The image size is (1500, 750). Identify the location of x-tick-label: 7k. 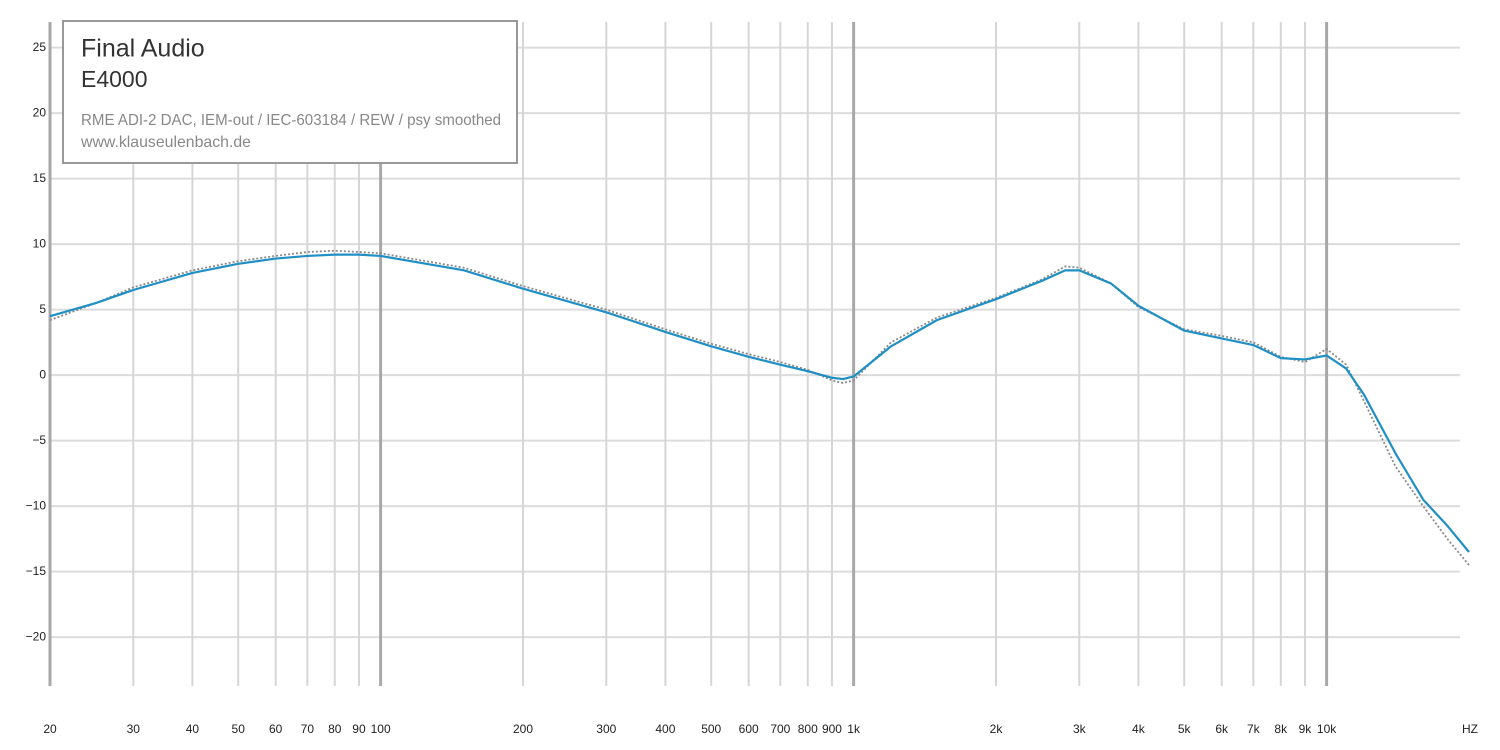
(1254, 729).